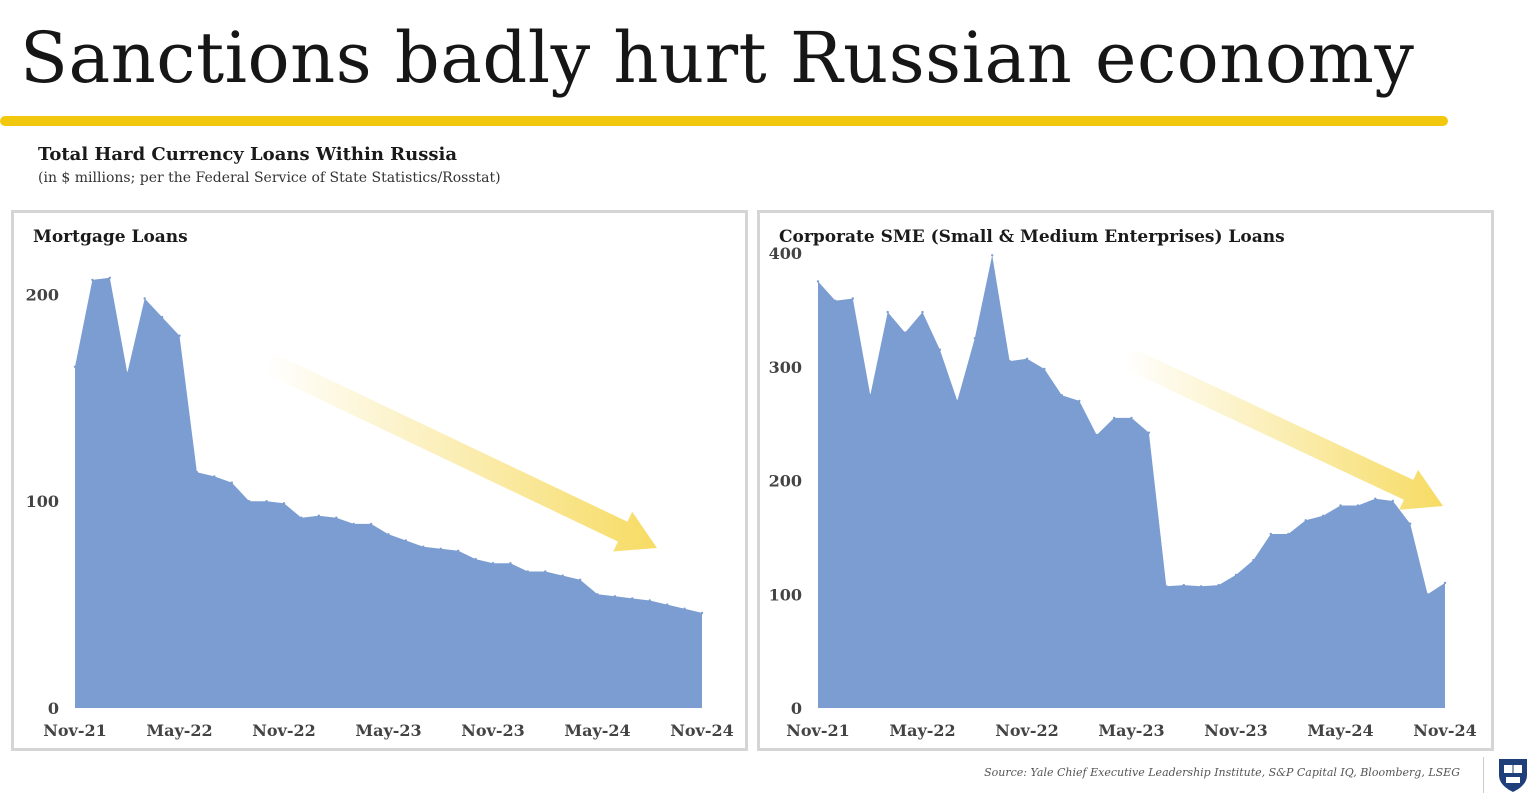 This screenshot has width=1536, height=797. I want to click on y-tick-label: 200, so click(785, 481).